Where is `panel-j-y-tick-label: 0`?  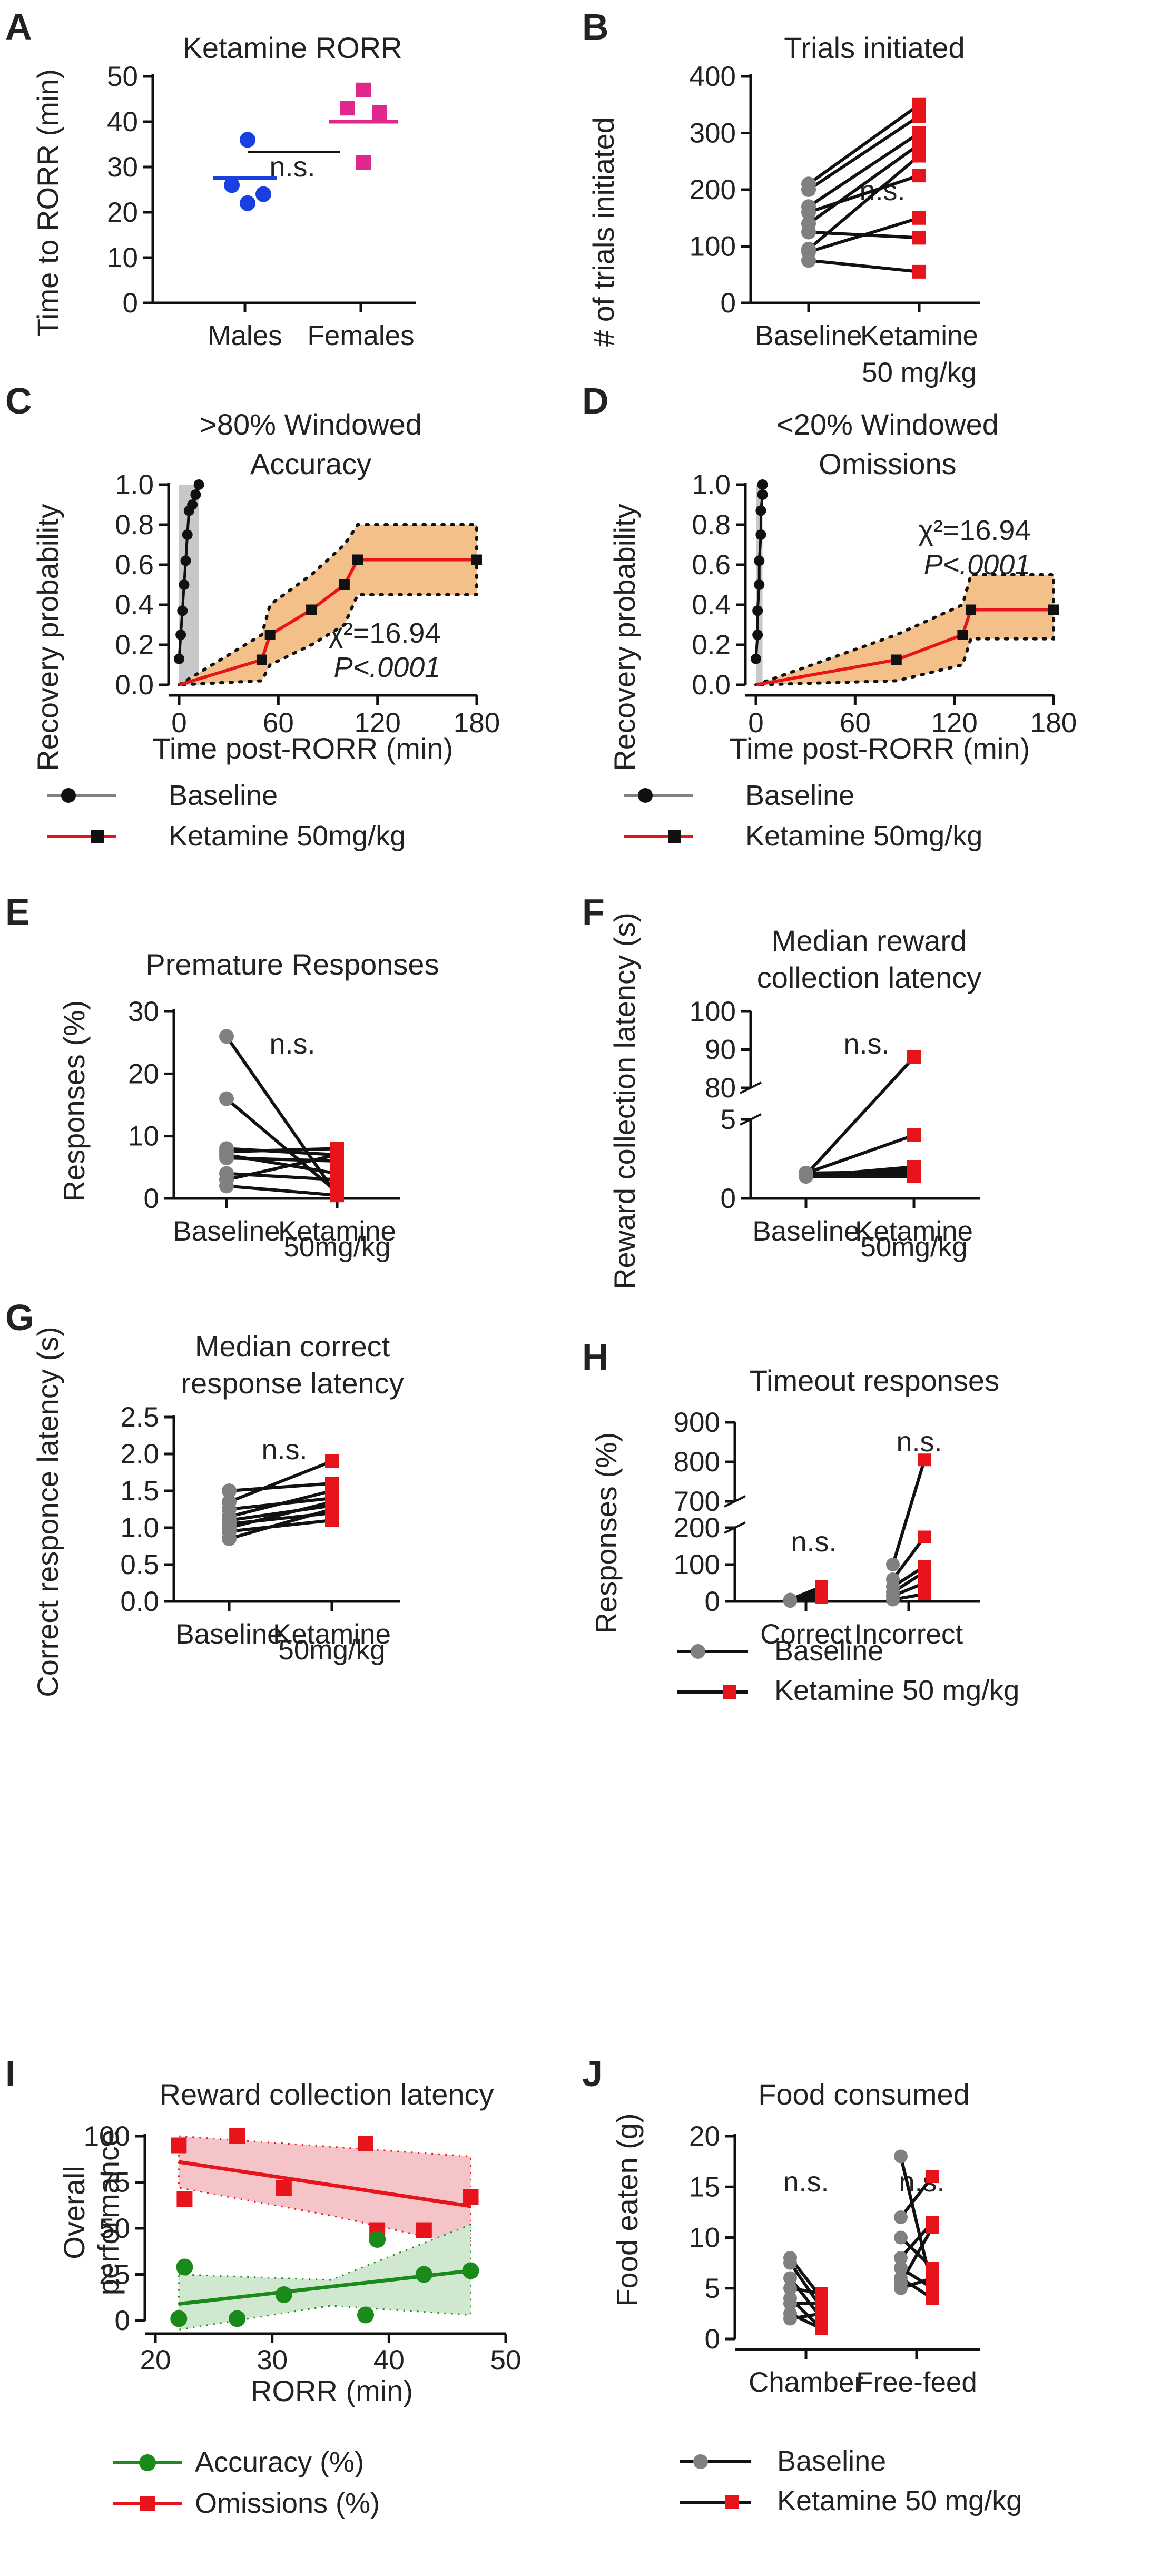 panel-j-y-tick-label: 0 is located at coordinates (712, 2339).